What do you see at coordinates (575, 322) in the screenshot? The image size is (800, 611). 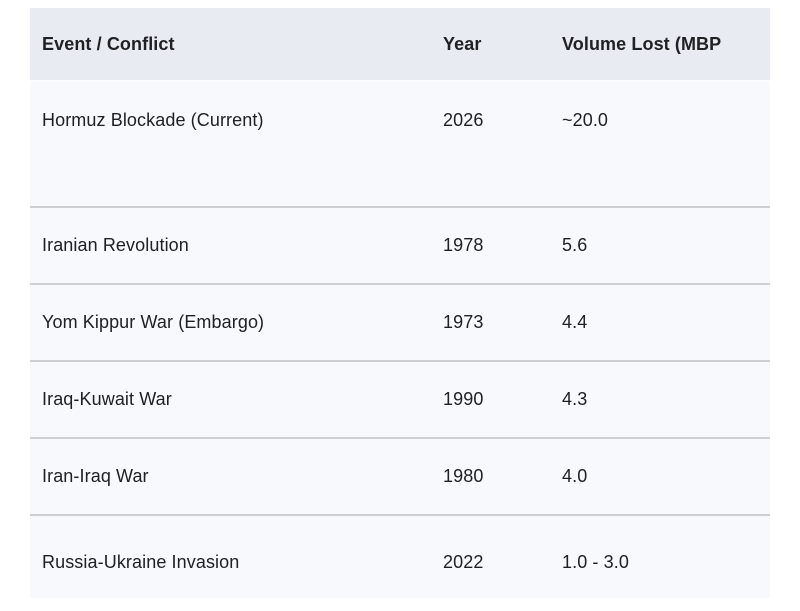 I see `volume-cell: 4.4` at bounding box center [575, 322].